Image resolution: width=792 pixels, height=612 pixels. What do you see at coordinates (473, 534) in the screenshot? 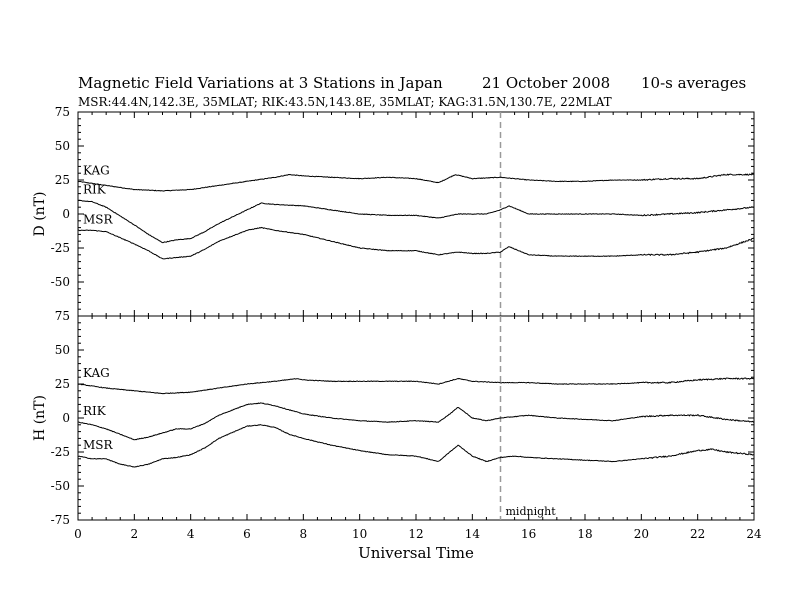
I see `x-tick-label: 14` at bounding box center [473, 534].